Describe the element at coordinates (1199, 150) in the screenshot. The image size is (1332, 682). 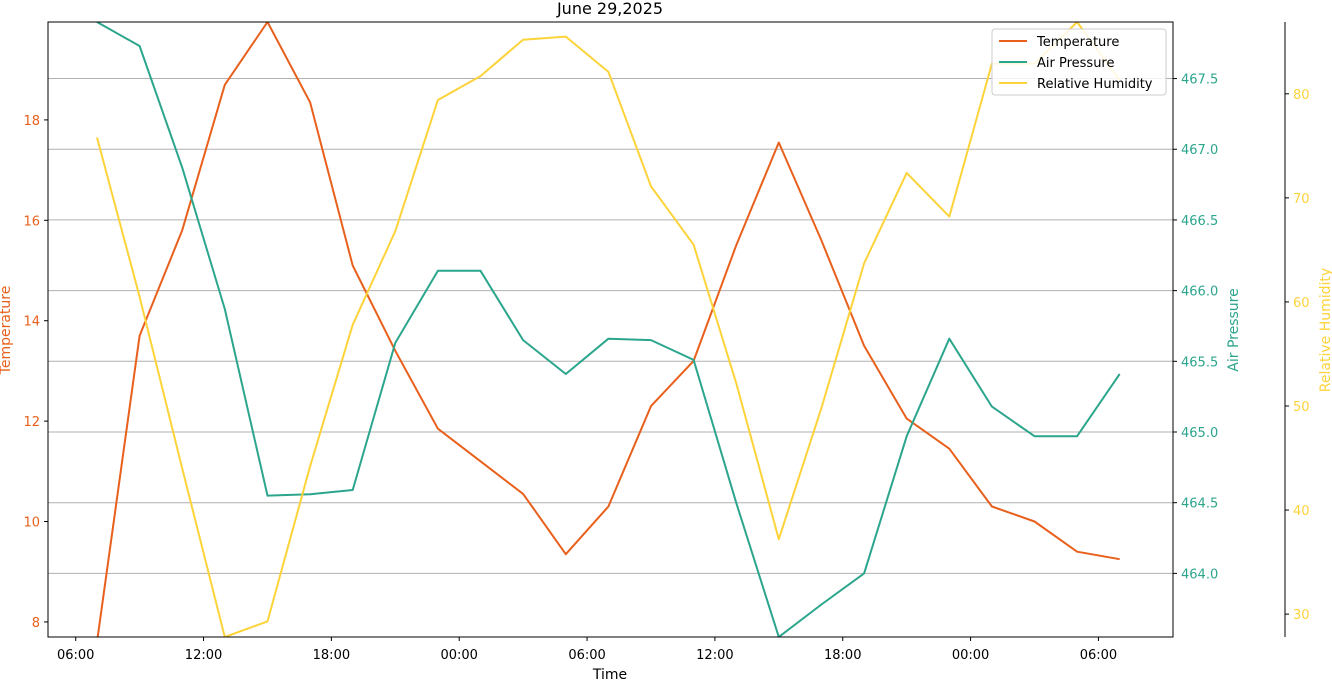
I see `pressure-tick-label: 467.0` at that location.